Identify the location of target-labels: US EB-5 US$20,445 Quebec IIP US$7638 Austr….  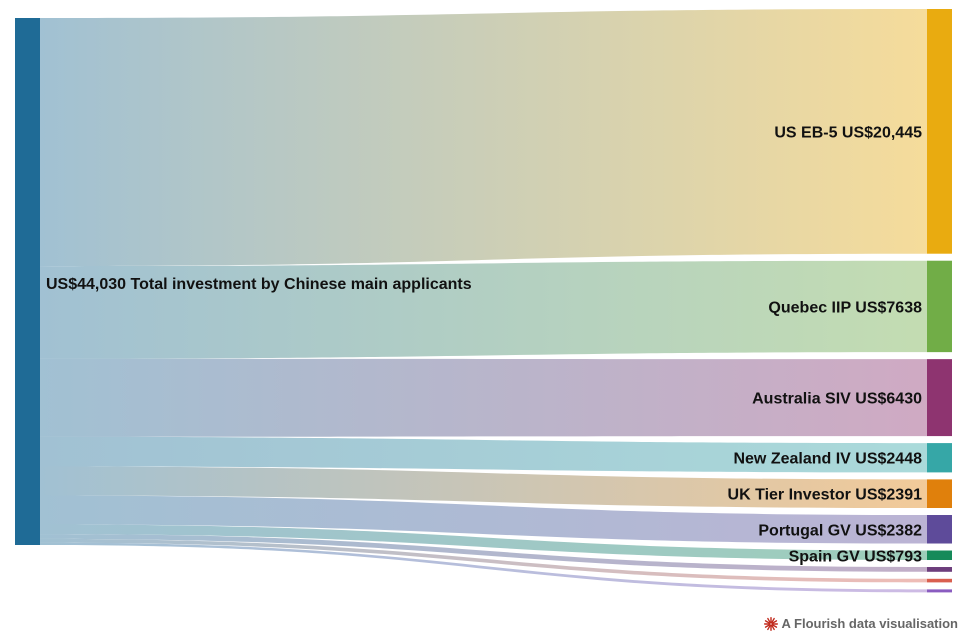
(825, 344).